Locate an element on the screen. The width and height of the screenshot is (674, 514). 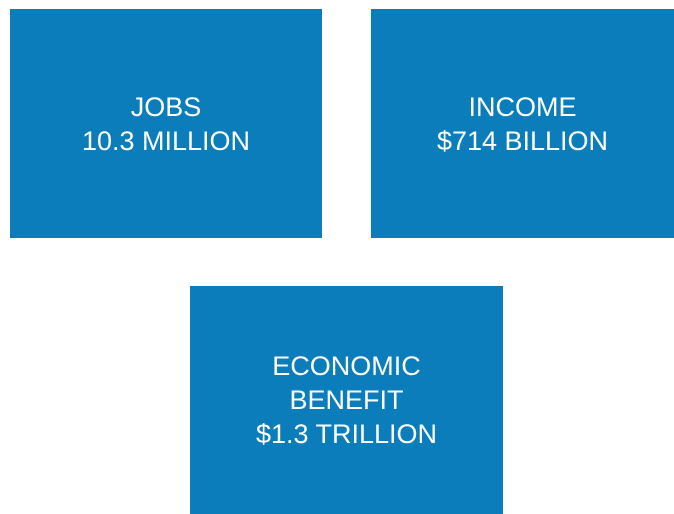
box-line: $1.3 TRILLION is located at coordinates (346, 434).